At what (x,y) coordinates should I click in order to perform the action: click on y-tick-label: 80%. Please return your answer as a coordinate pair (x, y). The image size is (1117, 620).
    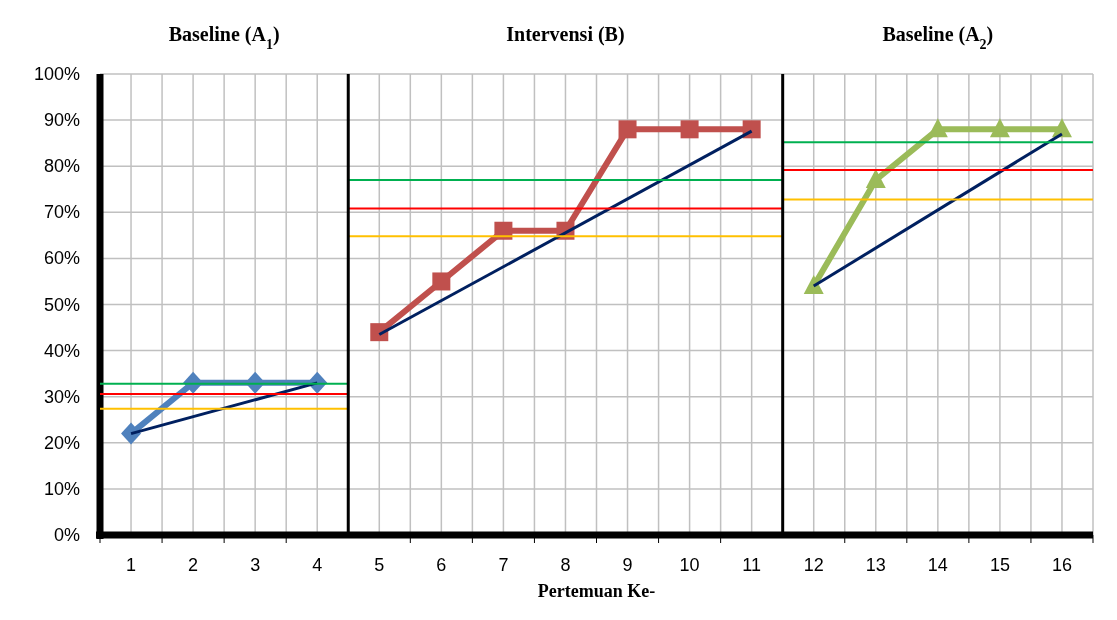
    Looking at the image, I should click on (61, 166).